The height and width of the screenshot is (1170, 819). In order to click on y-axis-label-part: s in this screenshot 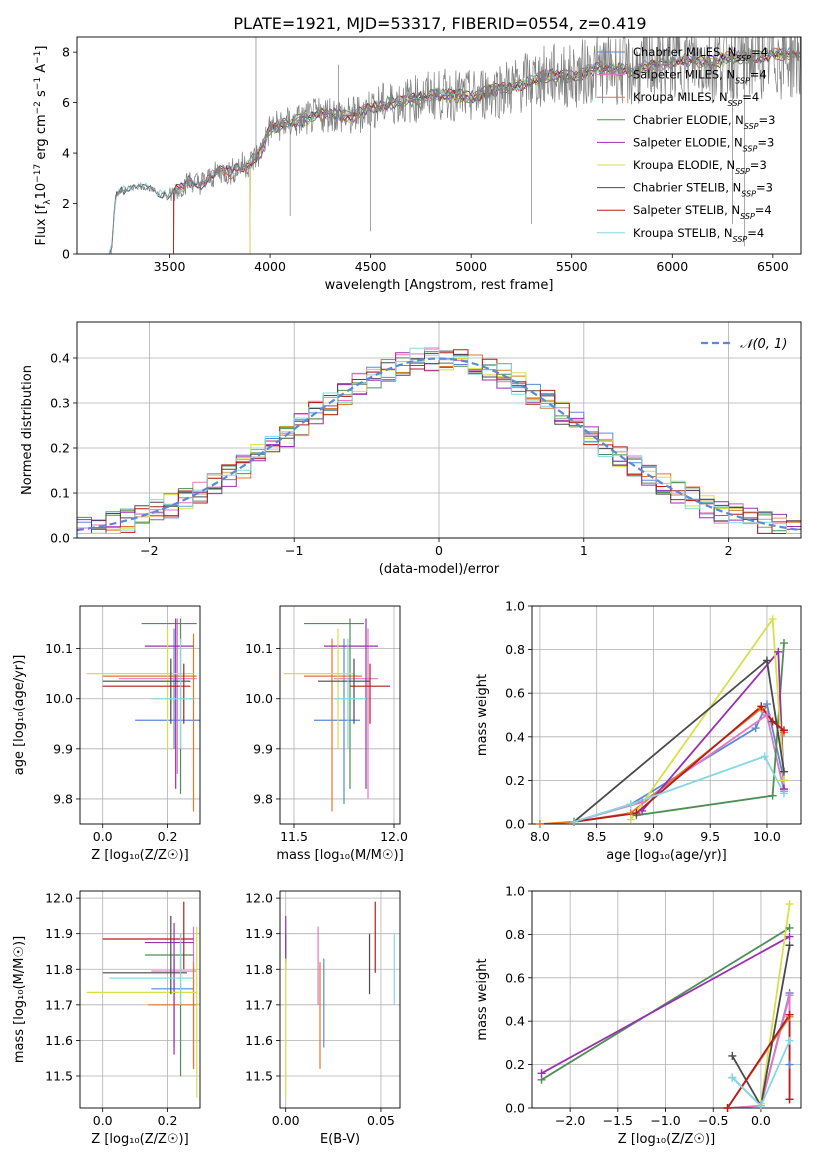, I will do `click(41, 95)`.